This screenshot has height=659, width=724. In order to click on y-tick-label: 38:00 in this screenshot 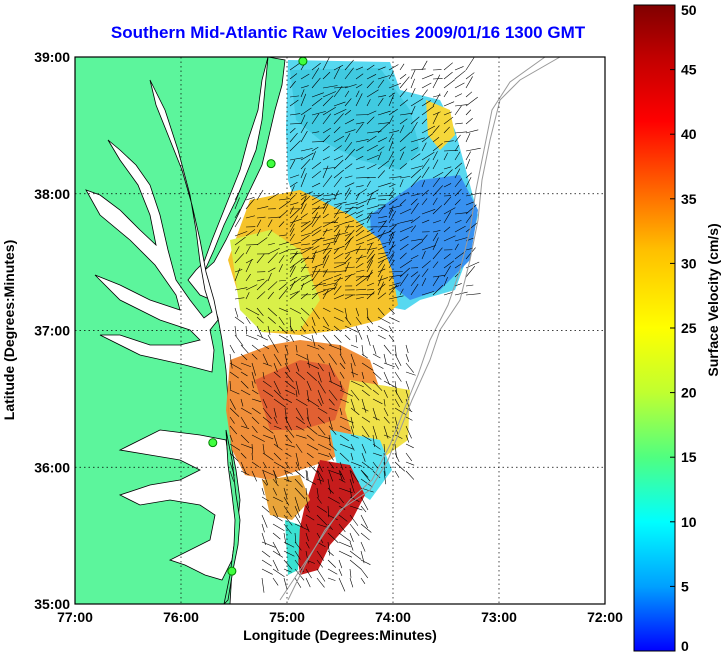, I will do `click(52, 194)`.